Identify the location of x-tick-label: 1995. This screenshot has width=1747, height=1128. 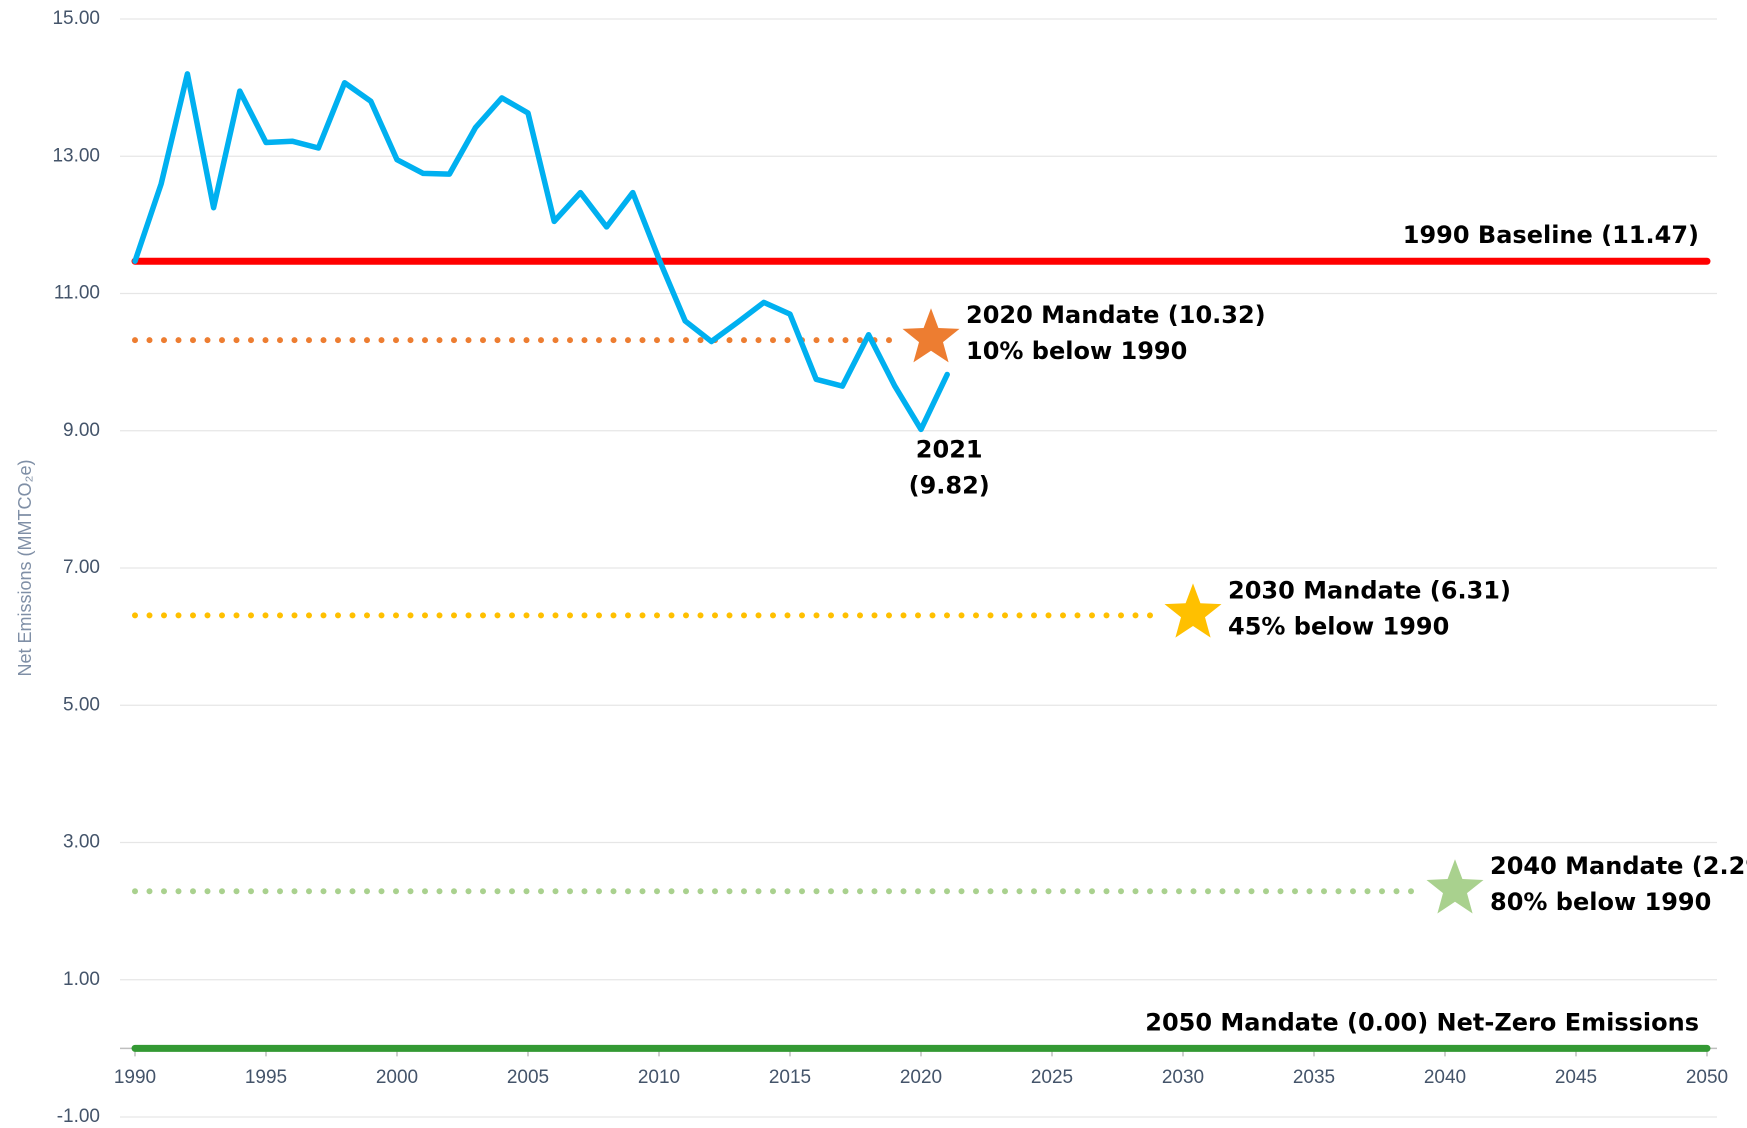
(266, 1077).